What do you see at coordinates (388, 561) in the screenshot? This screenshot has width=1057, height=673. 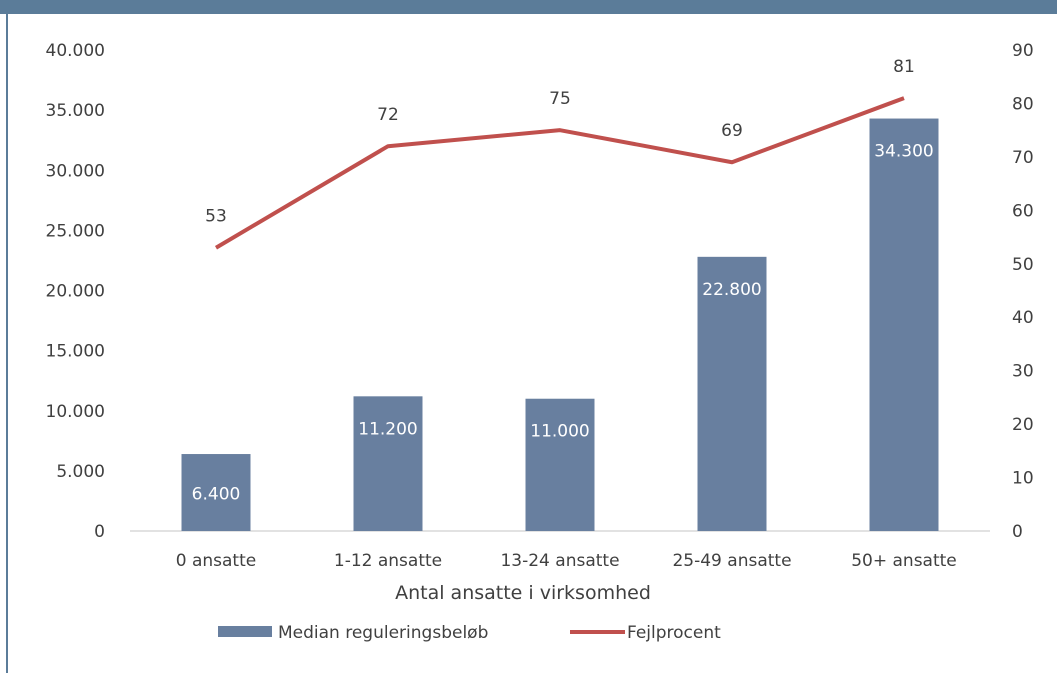 I see `category-label: 1-12 ansatte` at bounding box center [388, 561].